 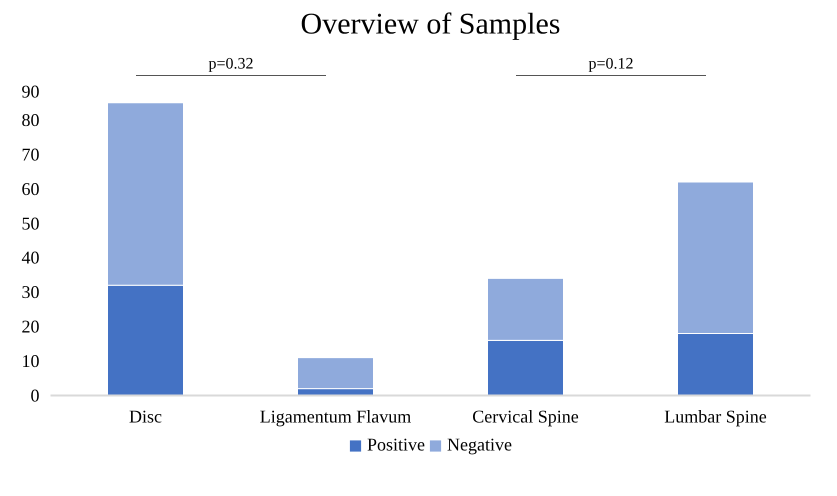 I want to click on x-tick-label: Disc, so click(x=145, y=416).